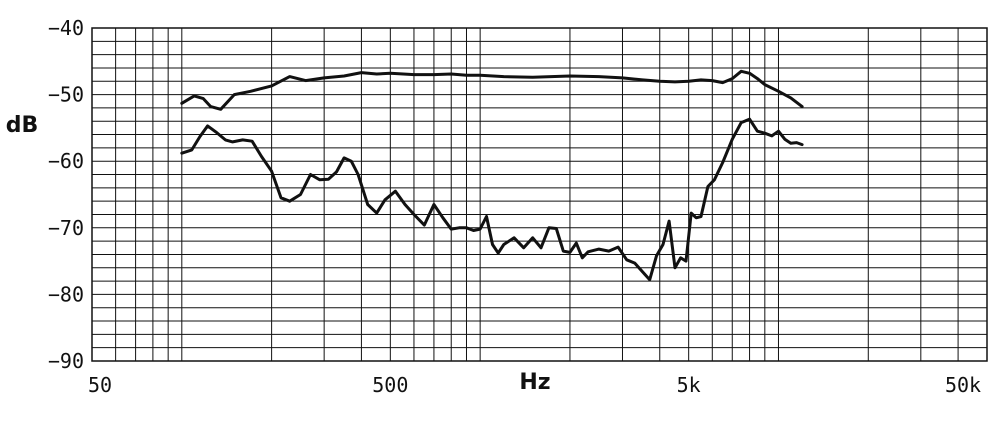 The height and width of the screenshot is (421, 1006). What do you see at coordinates (390, 385) in the screenshot?
I see `x-tick-label: 500` at bounding box center [390, 385].